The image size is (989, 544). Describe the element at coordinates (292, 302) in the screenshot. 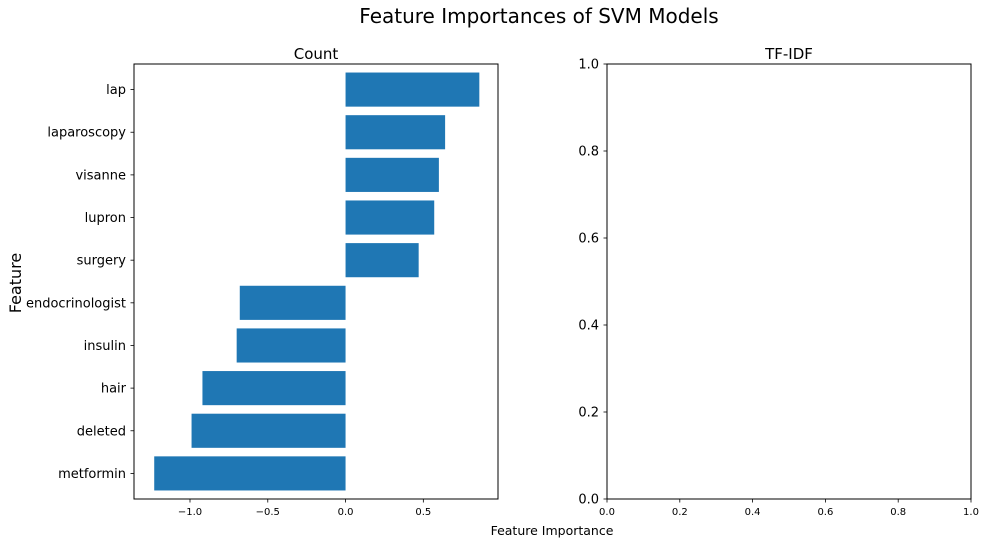

I see `count-bar-endocrinologist` at that location.